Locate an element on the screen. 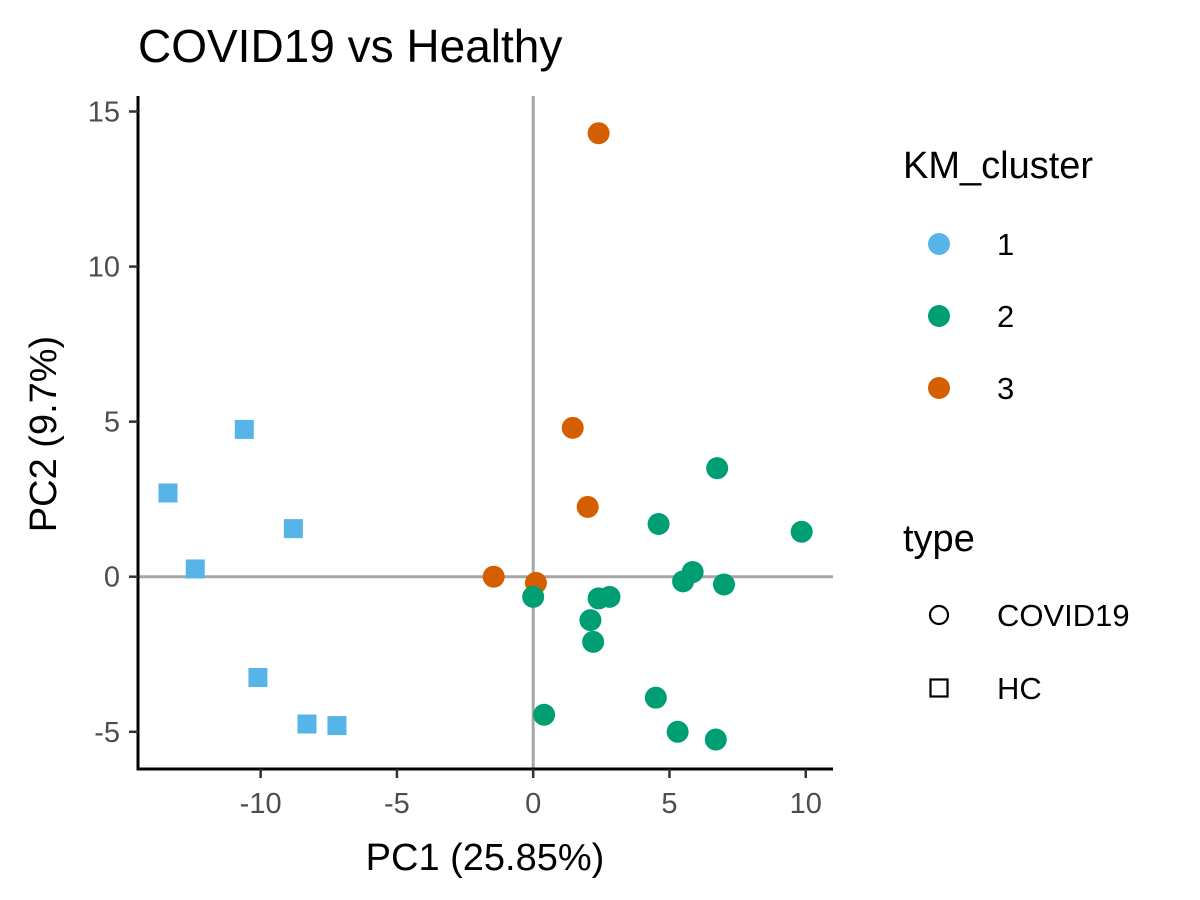 This screenshot has height=900, width=1200. legend-title-type: type is located at coordinates (939, 539).